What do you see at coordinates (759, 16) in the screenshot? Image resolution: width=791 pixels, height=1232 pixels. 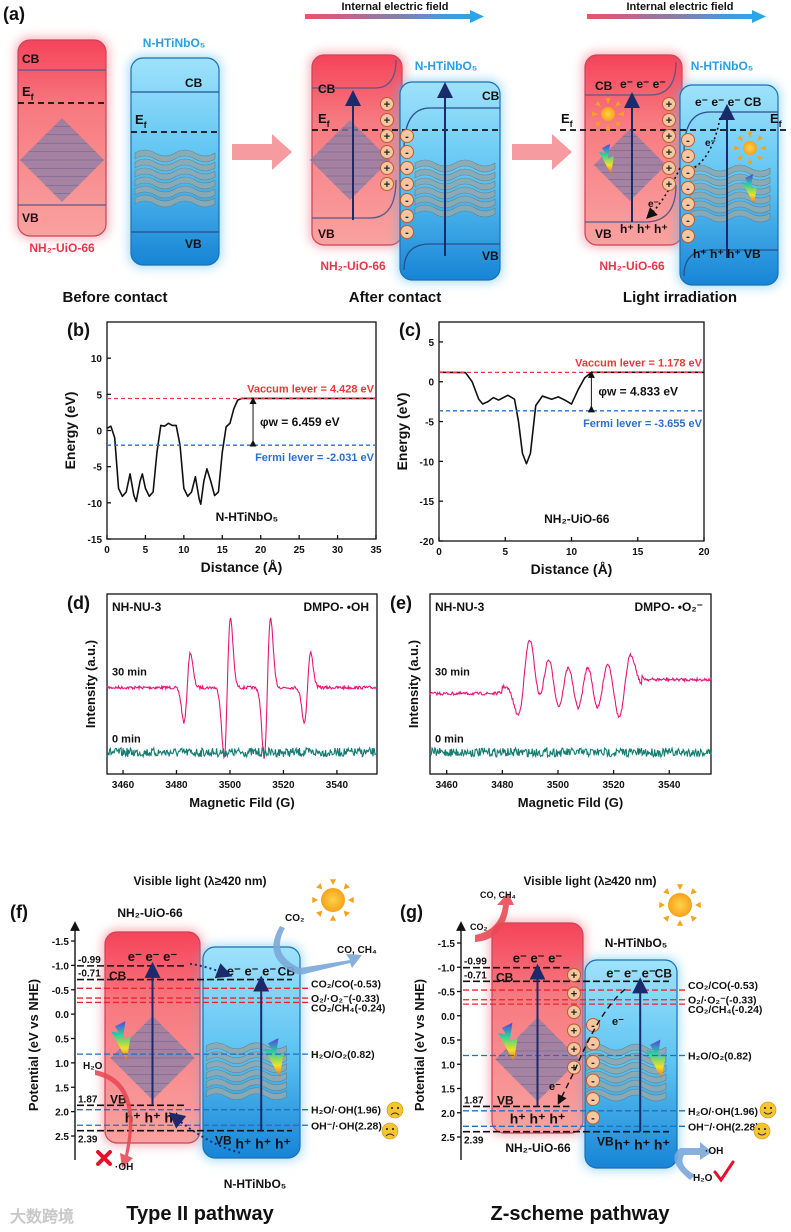 I see `field-arrowhead-light` at bounding box center [759, 16].